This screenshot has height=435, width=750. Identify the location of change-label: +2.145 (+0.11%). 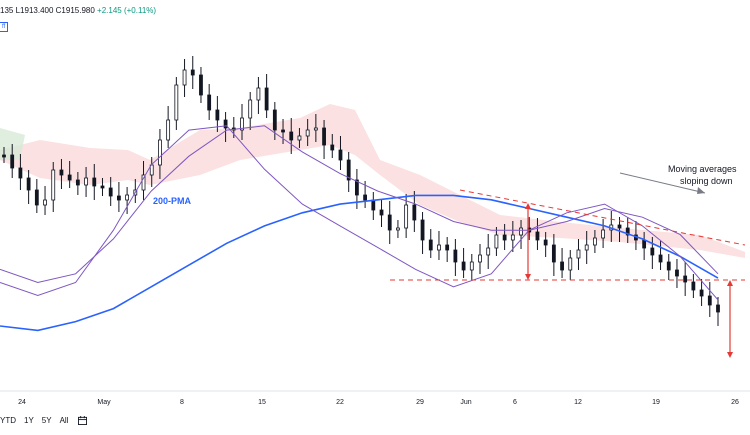
(127, 10).